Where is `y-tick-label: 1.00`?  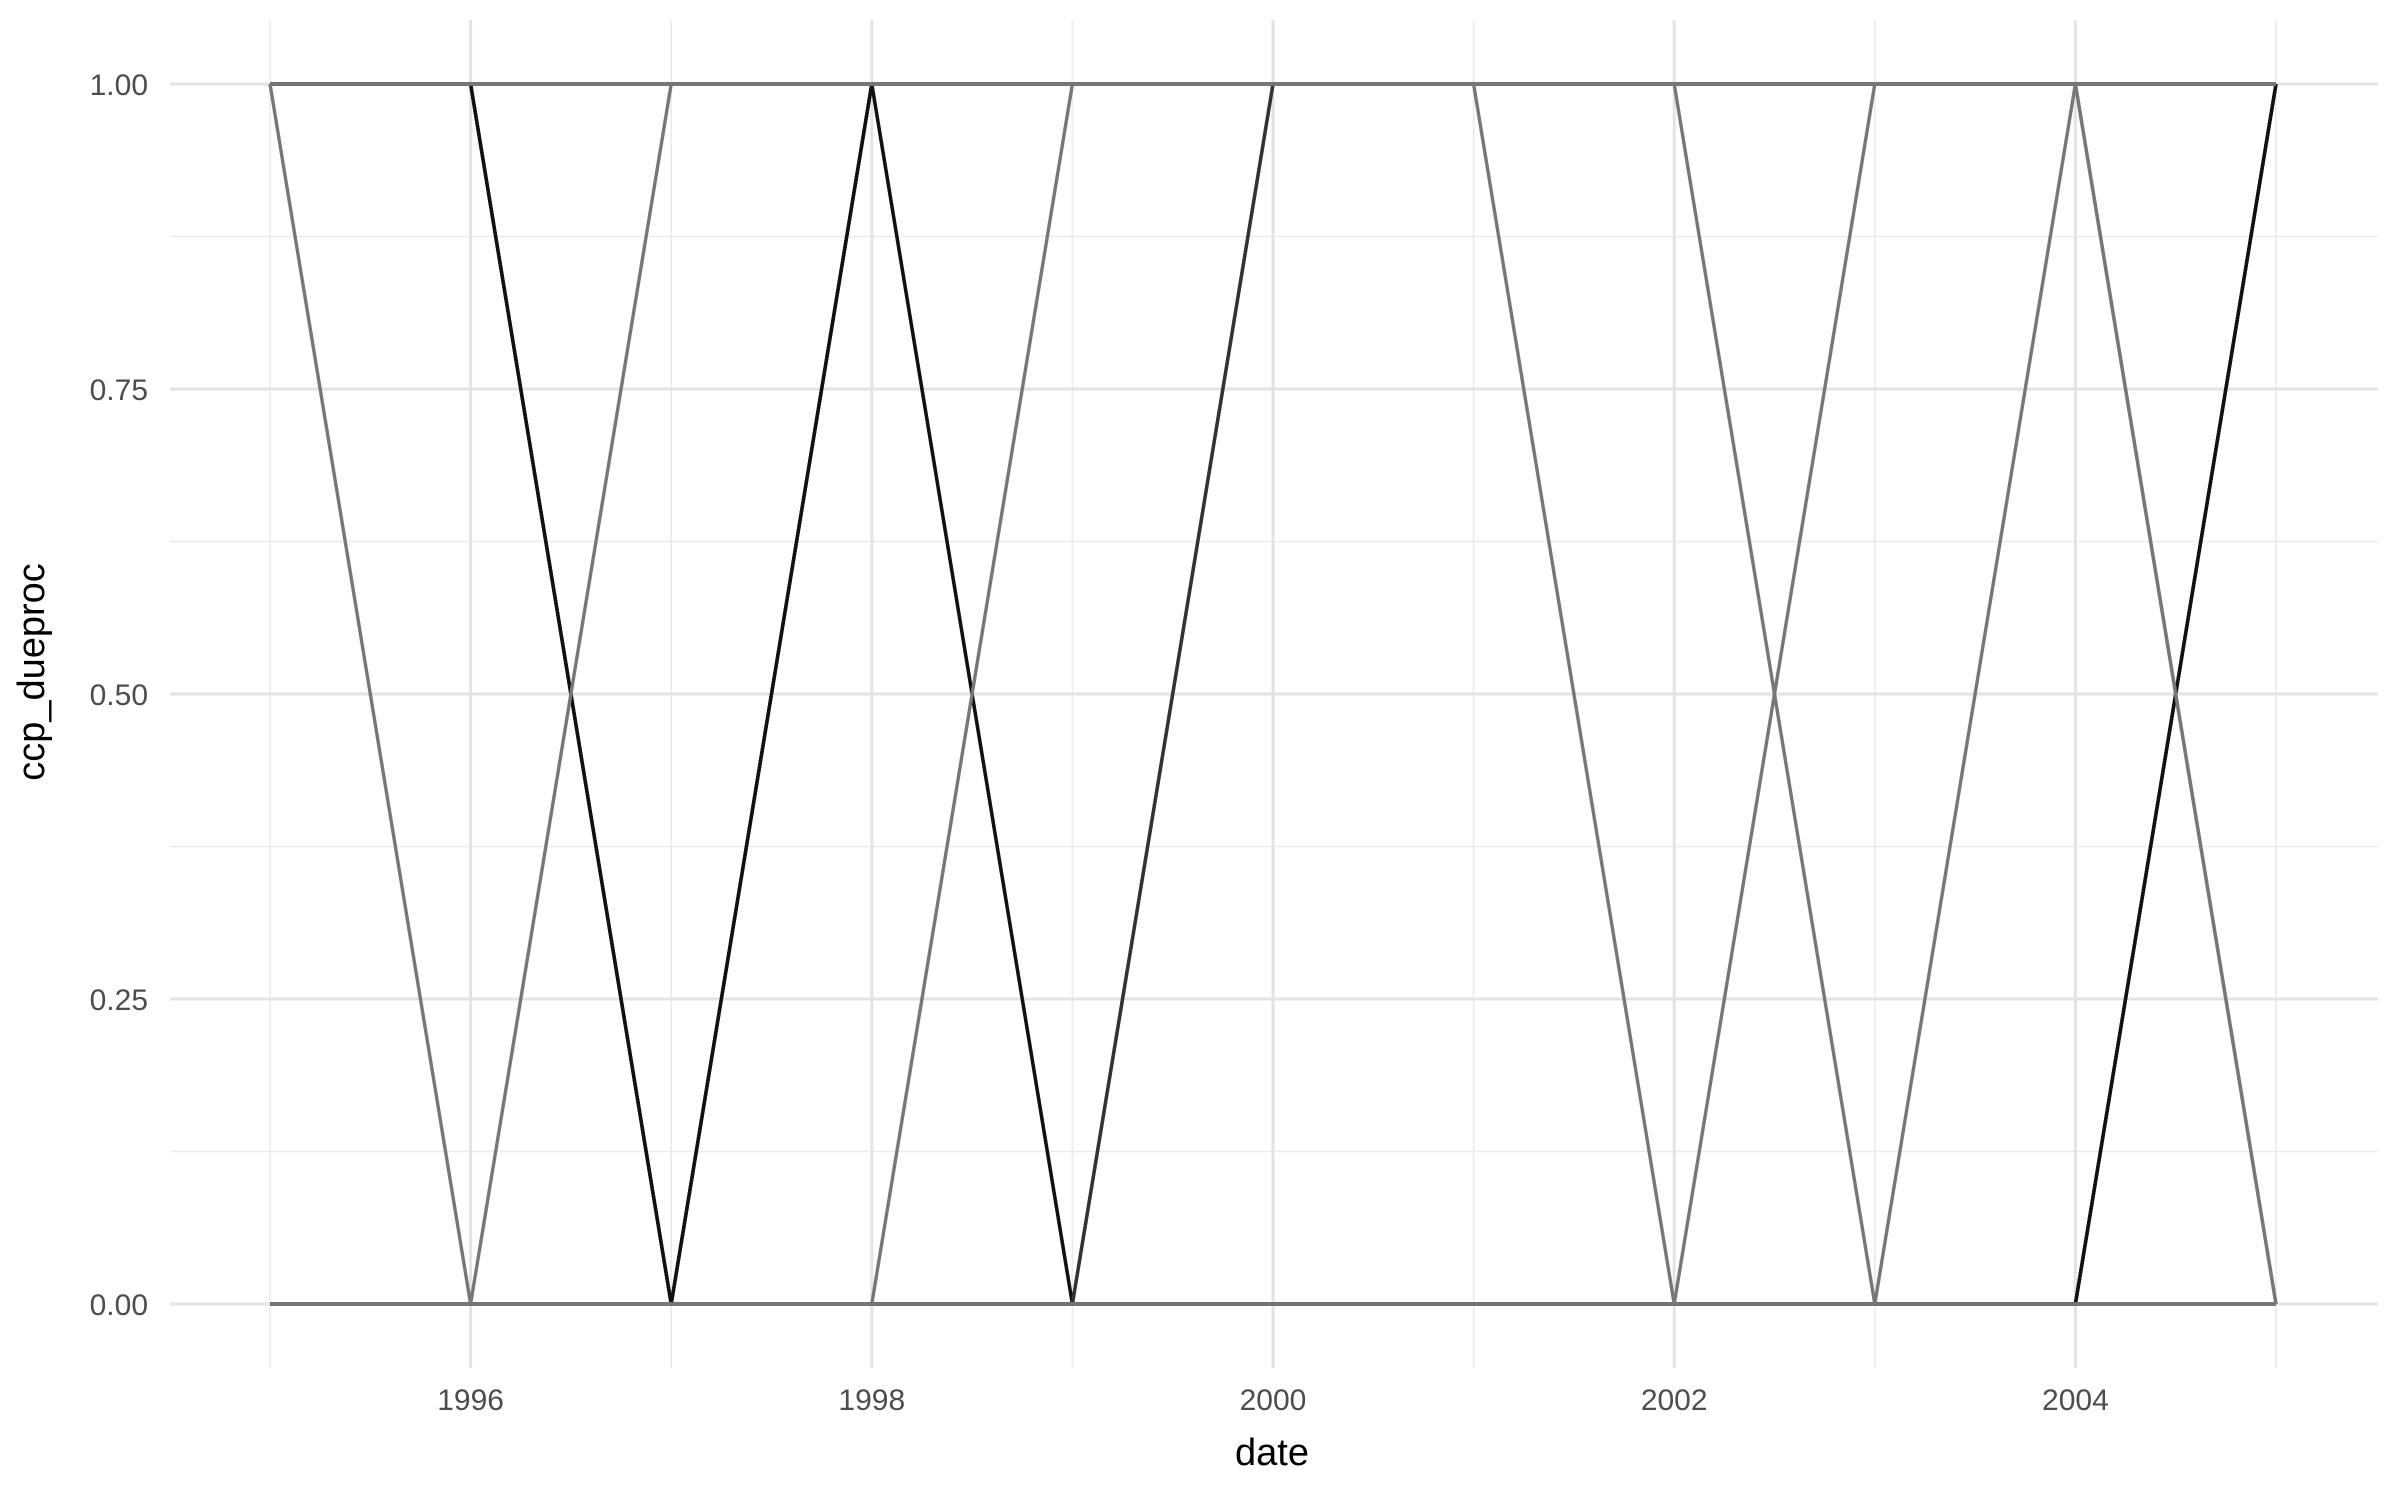 y-tick-label: 1.00 is located at coordinates (119, 85).